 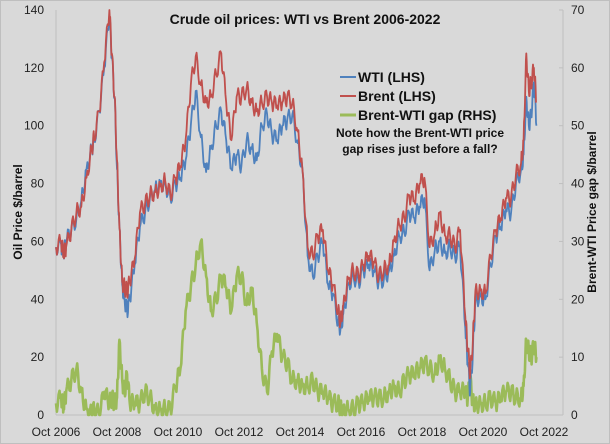 I want to click on left-y-tick-label: 20, so click(x=38, y=357).